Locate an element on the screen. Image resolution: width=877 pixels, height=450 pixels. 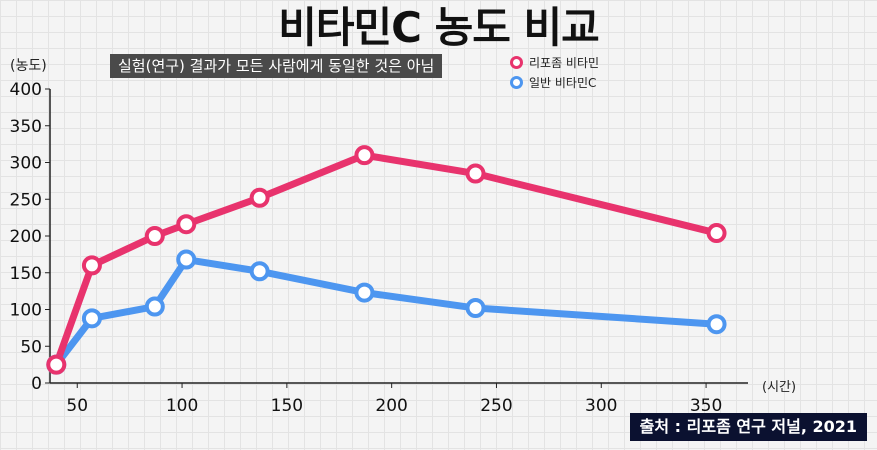
y-tick-label: 0 is located at coordinates (36, 384).